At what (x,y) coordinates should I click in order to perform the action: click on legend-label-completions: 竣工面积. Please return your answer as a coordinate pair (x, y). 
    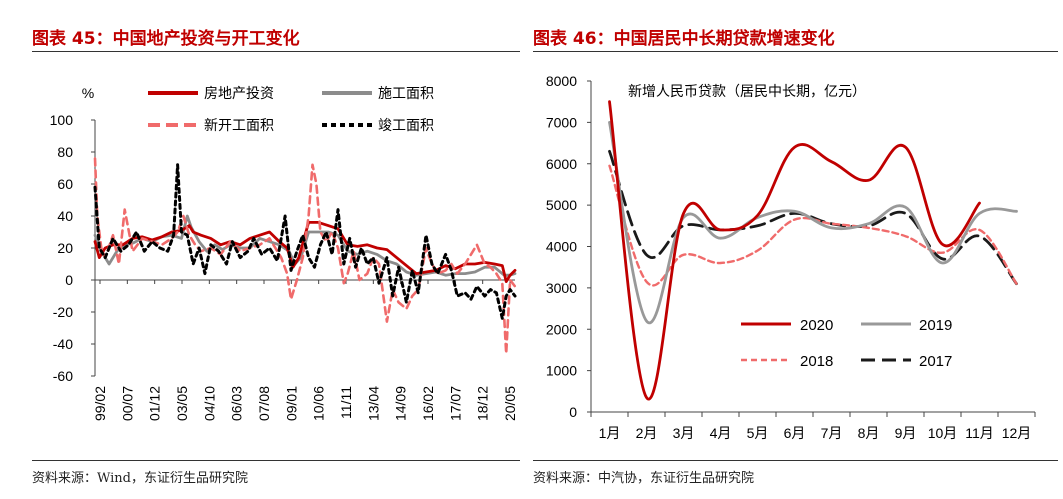
    Looking at the image, I should click on (406, 125).